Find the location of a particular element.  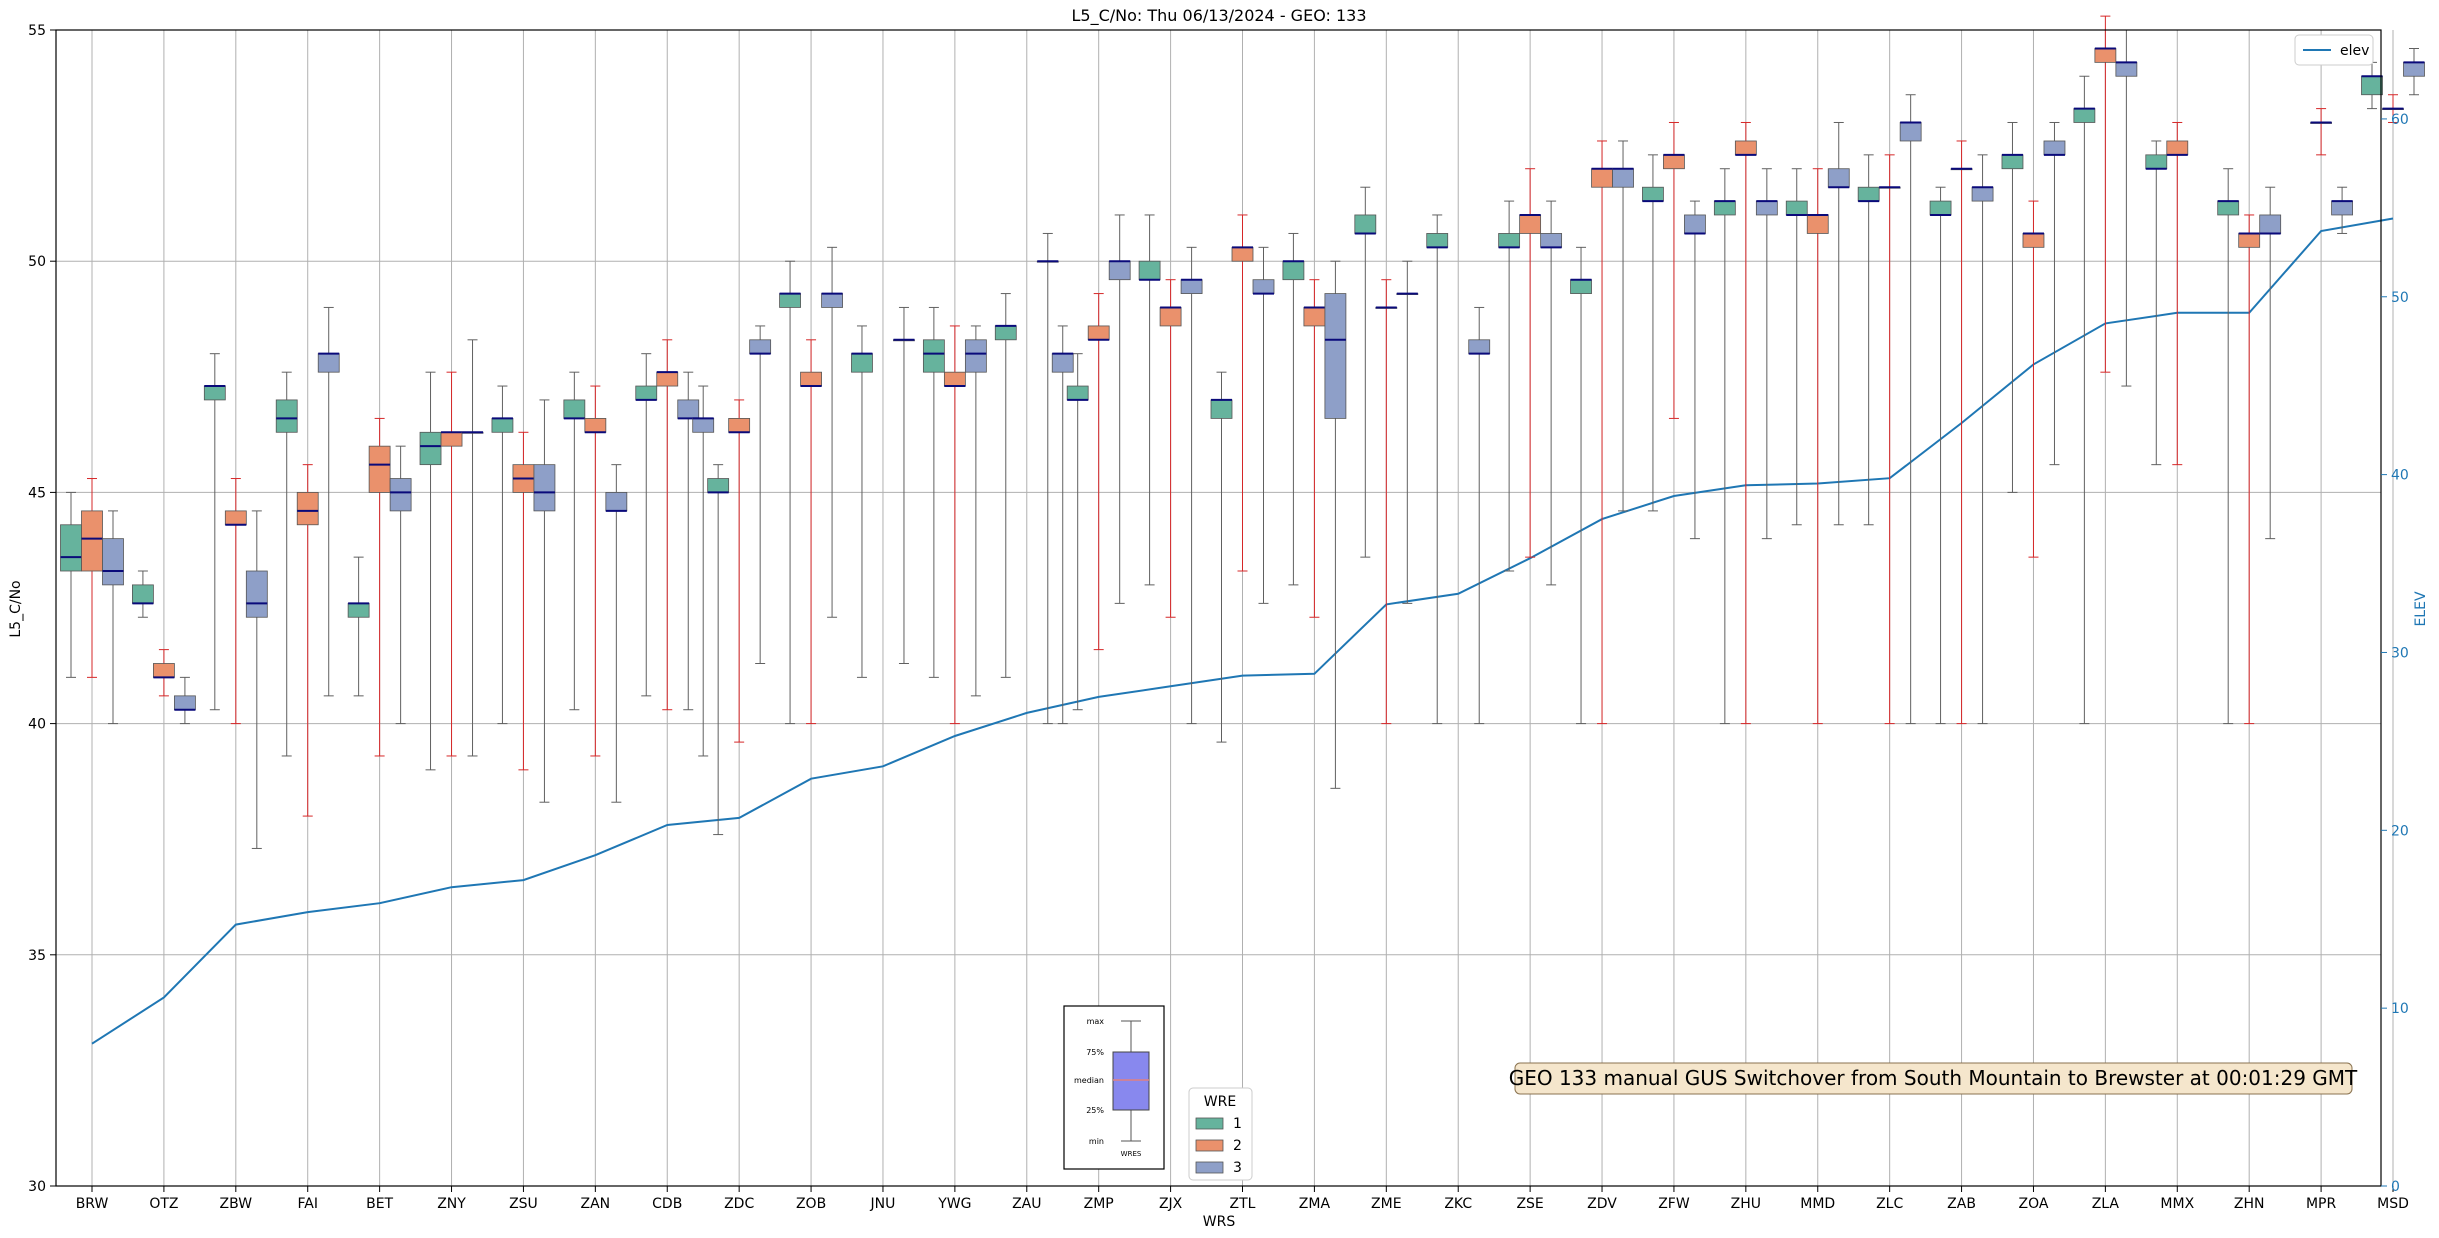

x-tick-label: ZOA is located at coordinates (2033, 1204).